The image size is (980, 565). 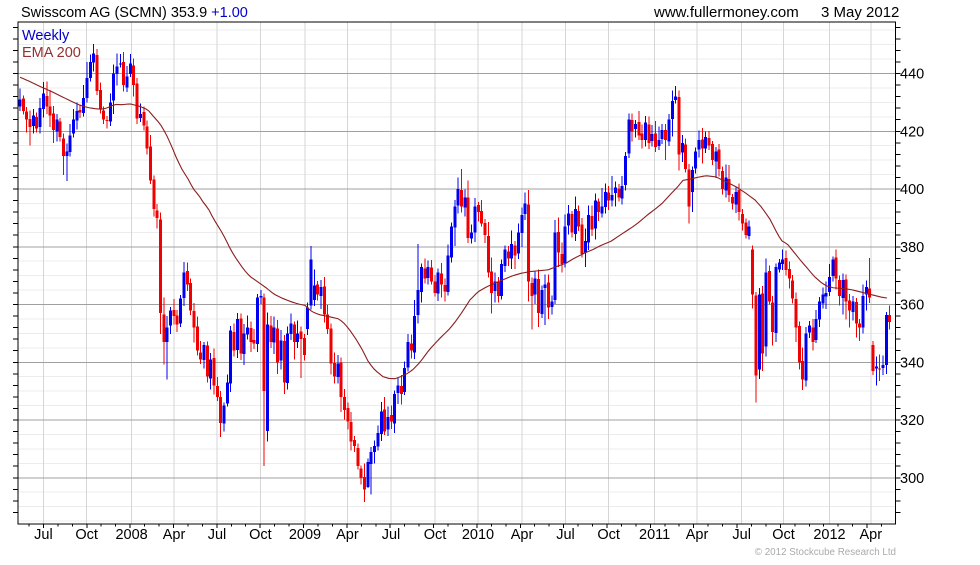 I want to click on svg-text: 2010, so click(x=478, y=535).